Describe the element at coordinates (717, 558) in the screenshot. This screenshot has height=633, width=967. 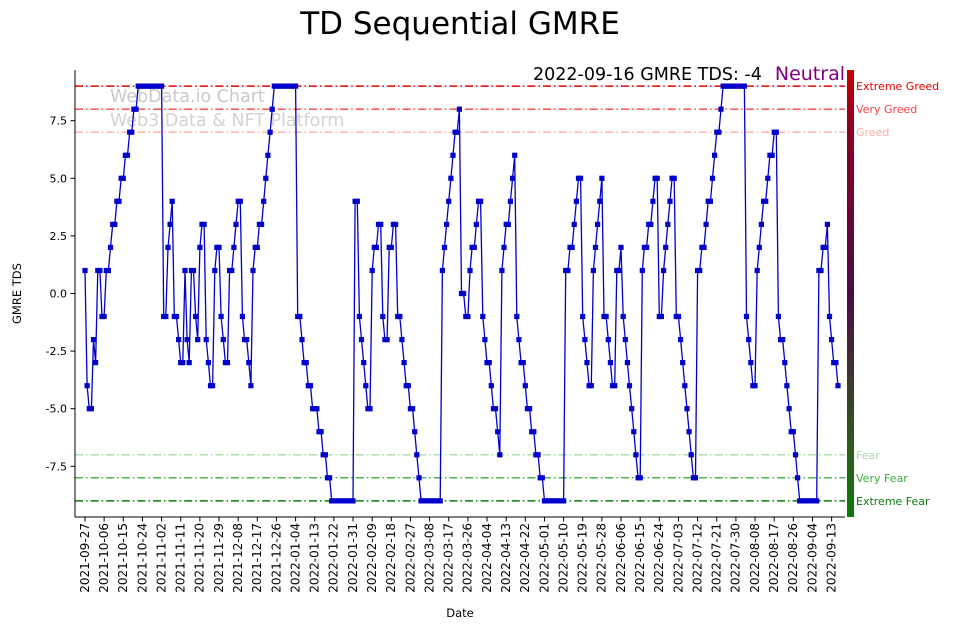
I see `x-tick-label: 2022-07-21` at that location.